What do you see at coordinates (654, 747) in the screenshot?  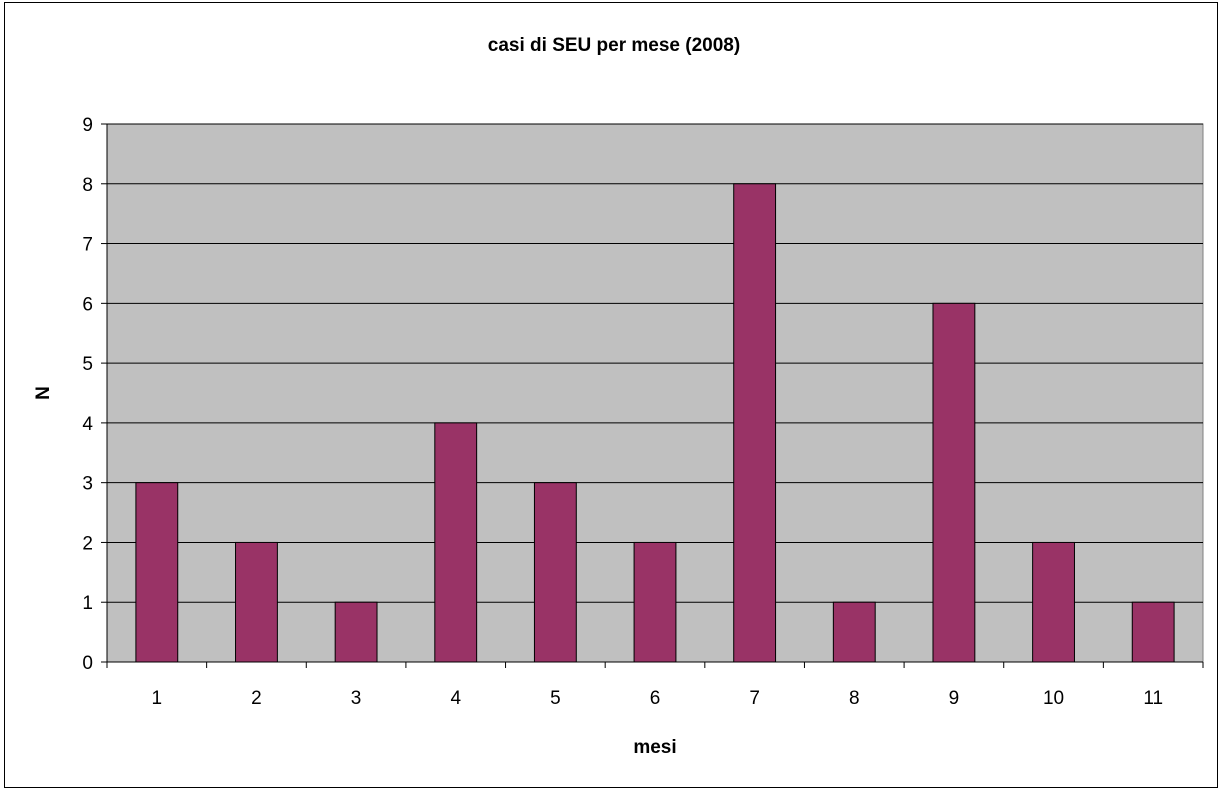 I see `x-axis-label: mesi` at bounding box center [654, 747].